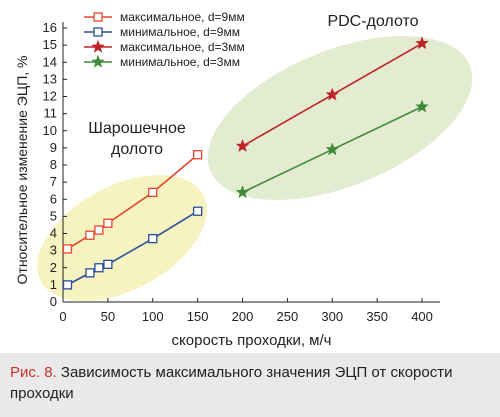  Describe the element at coordinates (137, 128) in the screenshot. I see `roller-cone-annotation-line-1: Шарошечное` at that location.